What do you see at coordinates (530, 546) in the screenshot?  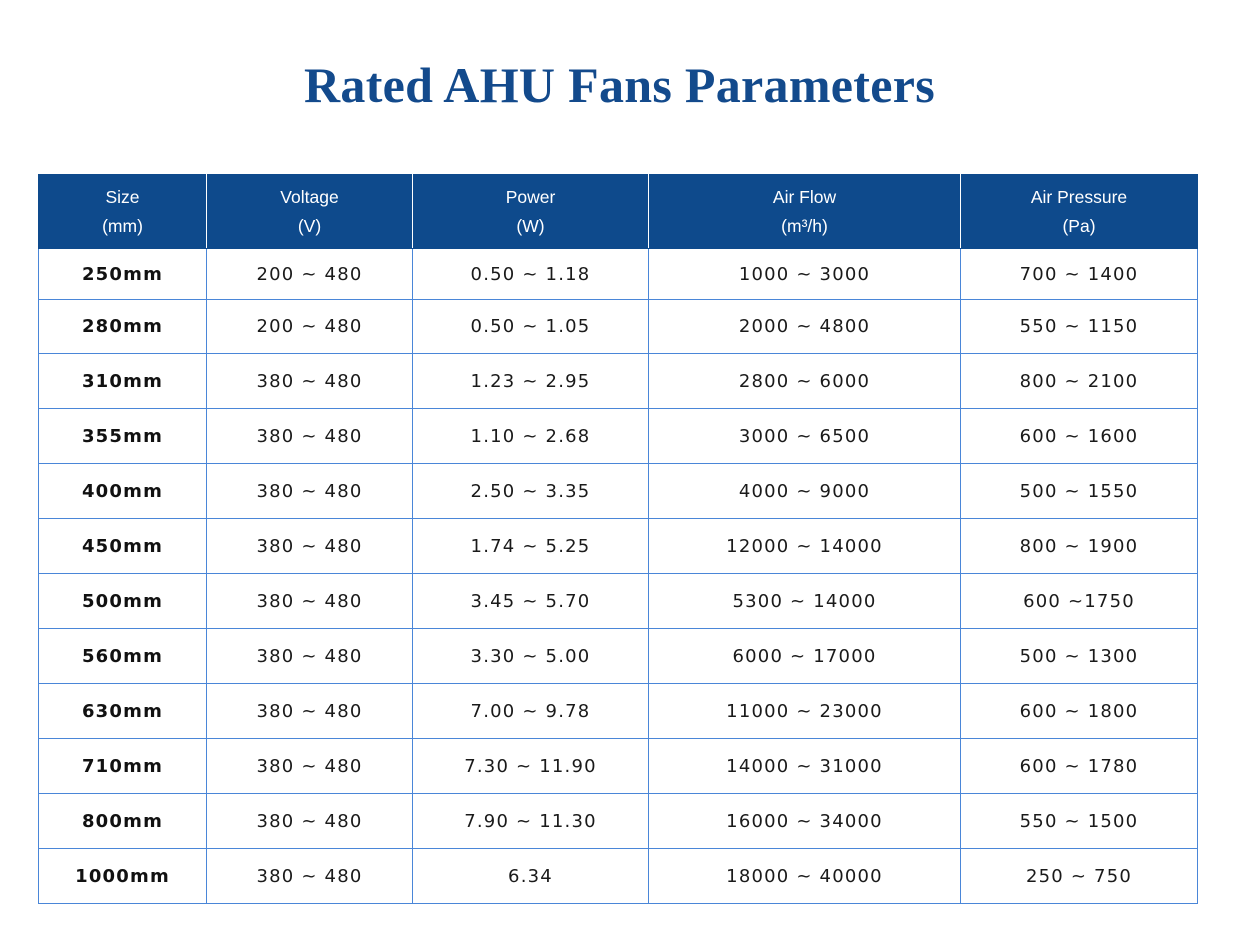 I see `power-cell: 1.74 ~ 5.25` at bounding box center [530, 546].